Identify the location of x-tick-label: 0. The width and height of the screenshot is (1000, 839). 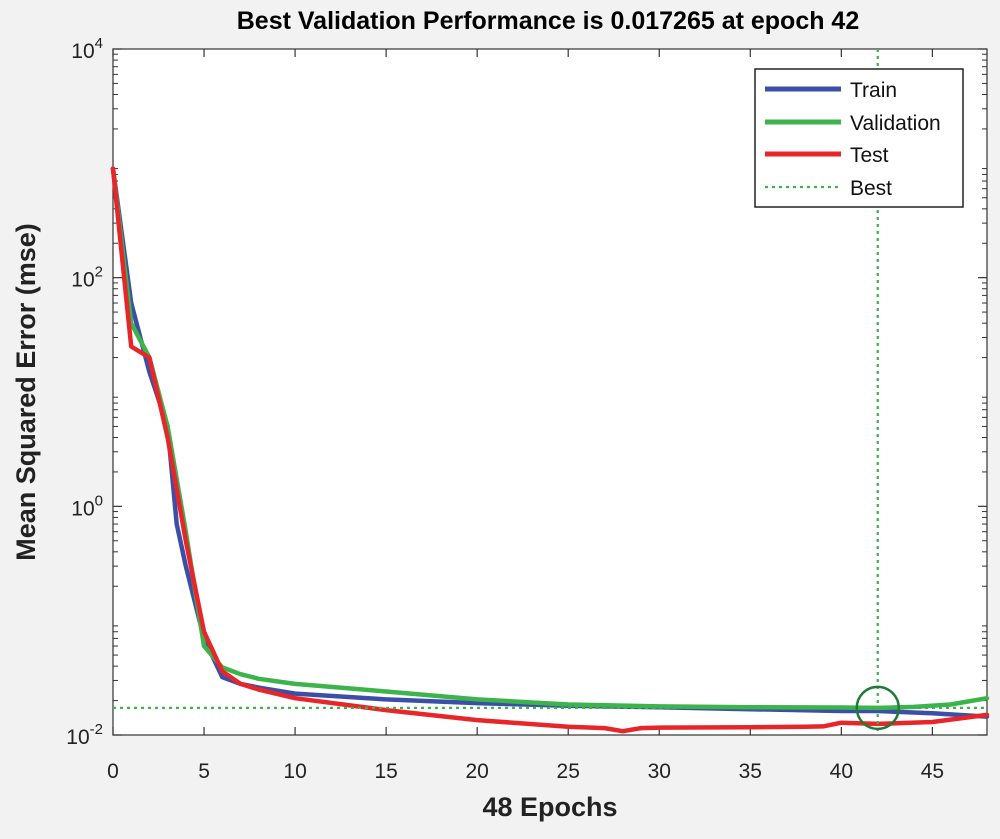
(113, 771).